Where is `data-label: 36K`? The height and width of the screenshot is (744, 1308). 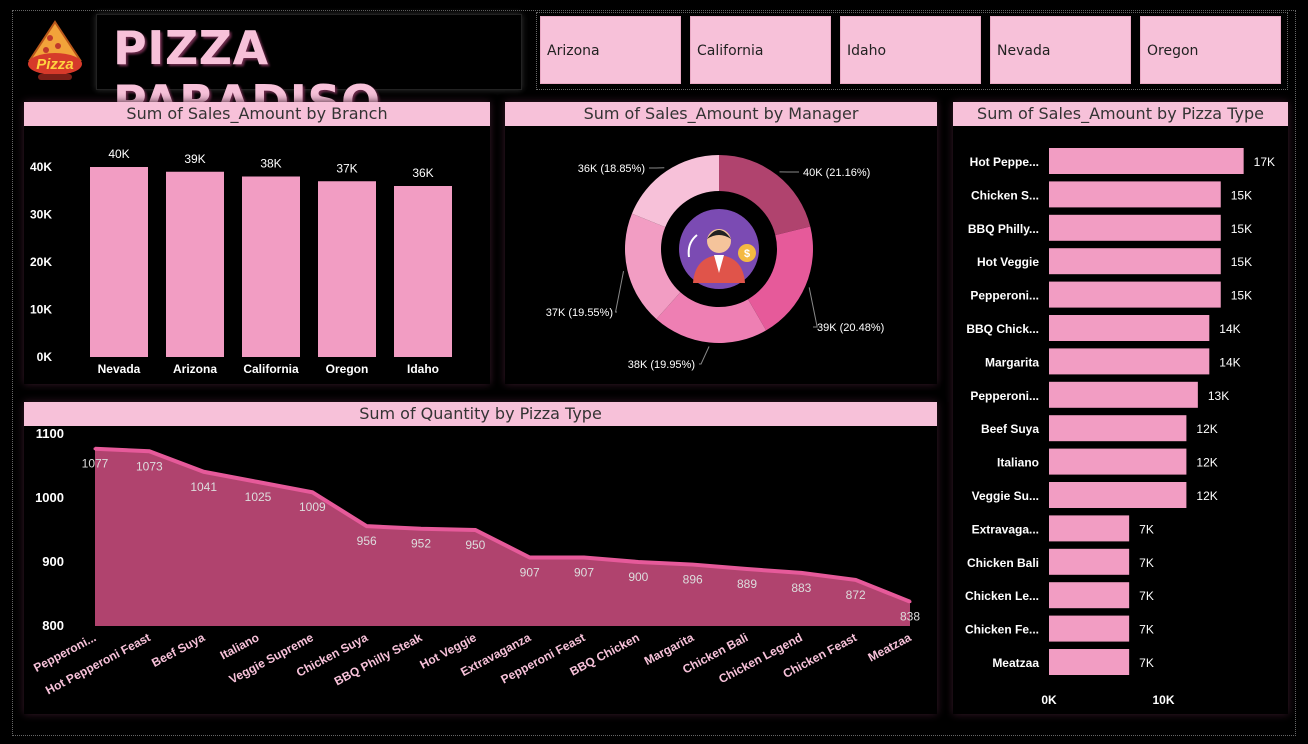 data-label: 36K is located at coordinates (422, 173).